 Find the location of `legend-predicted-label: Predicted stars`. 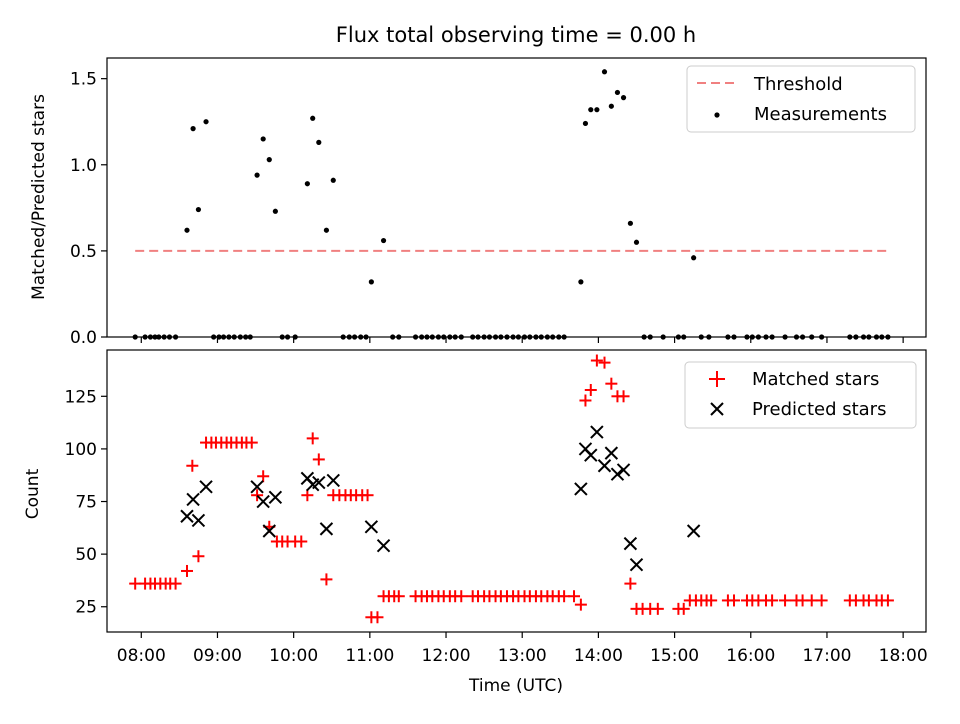

legend-predicted-label: Predicted stars is located at coordinates (819, 409).